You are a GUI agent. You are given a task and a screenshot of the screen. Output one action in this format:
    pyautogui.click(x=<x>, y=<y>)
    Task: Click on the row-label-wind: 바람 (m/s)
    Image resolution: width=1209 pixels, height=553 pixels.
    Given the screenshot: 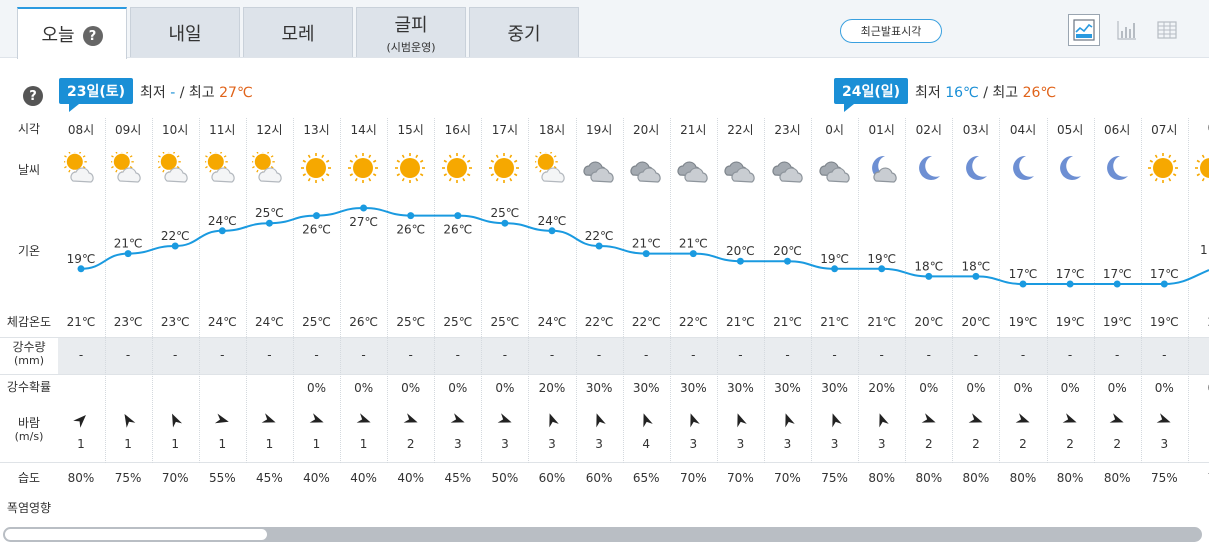 What is the action you would take?
    pyautogui.click(x=29, y=430)
    